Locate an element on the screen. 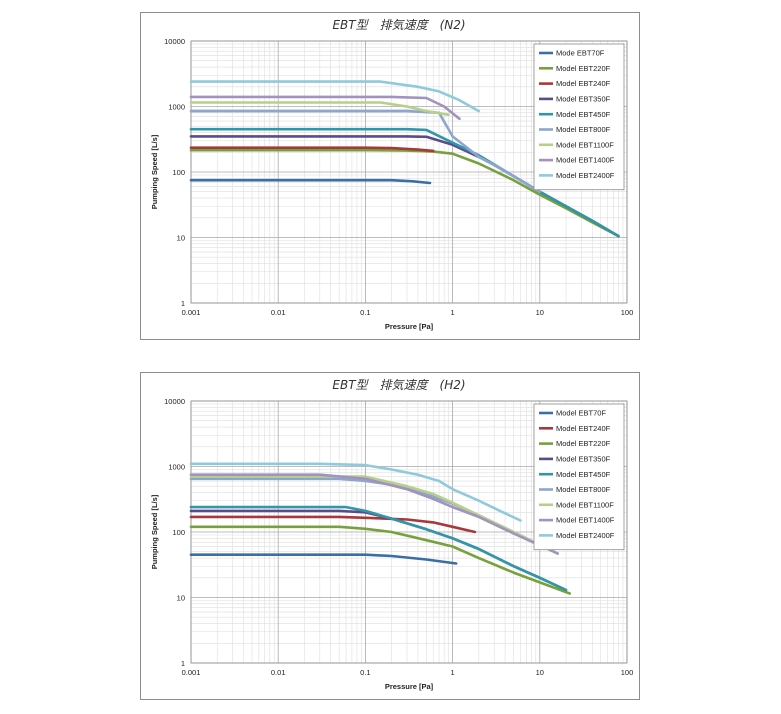 Image resolution: width=781 pixels, height=714 pixels. h2-x-tick-label: 0.01 is located at coordinates (278, 672).